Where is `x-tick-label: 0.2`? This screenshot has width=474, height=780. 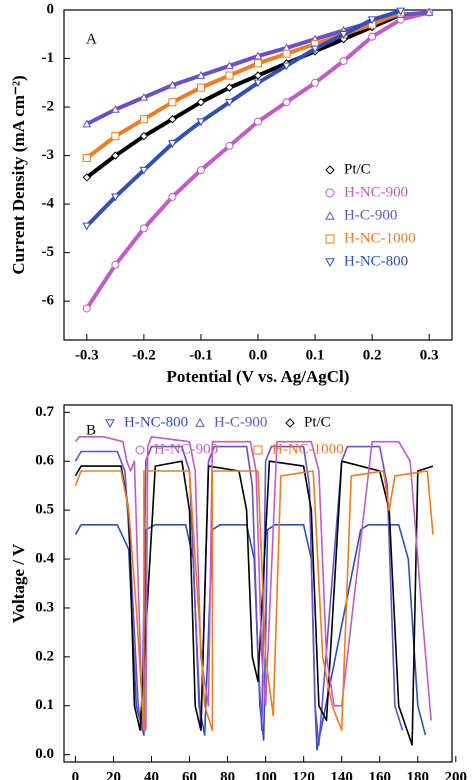
x-tick-label: 0.2 is located at coordinates (372, 355).